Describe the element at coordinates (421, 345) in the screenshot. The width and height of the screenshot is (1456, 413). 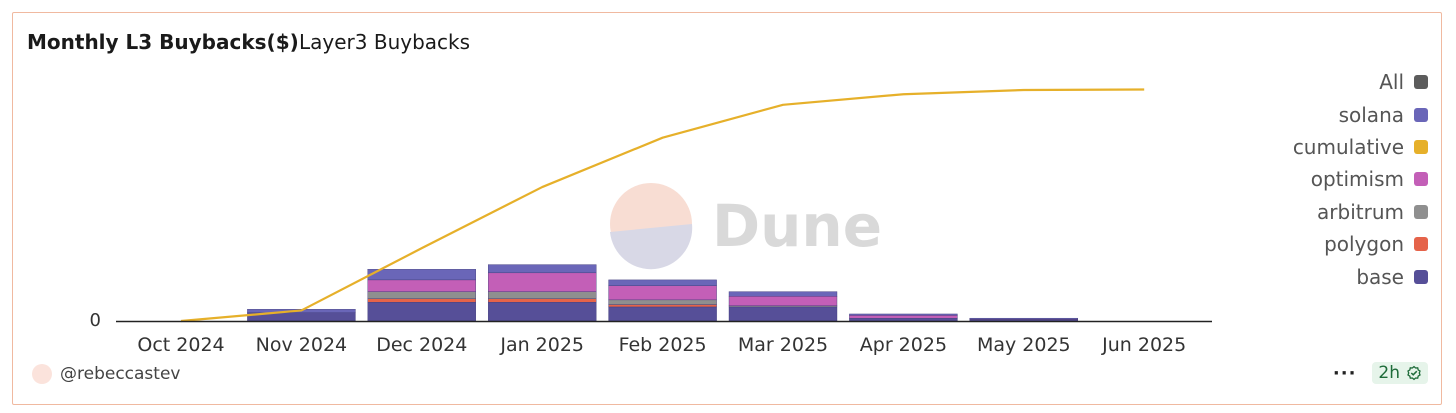
I see `x-tick-label: Dec 2024` at that location.